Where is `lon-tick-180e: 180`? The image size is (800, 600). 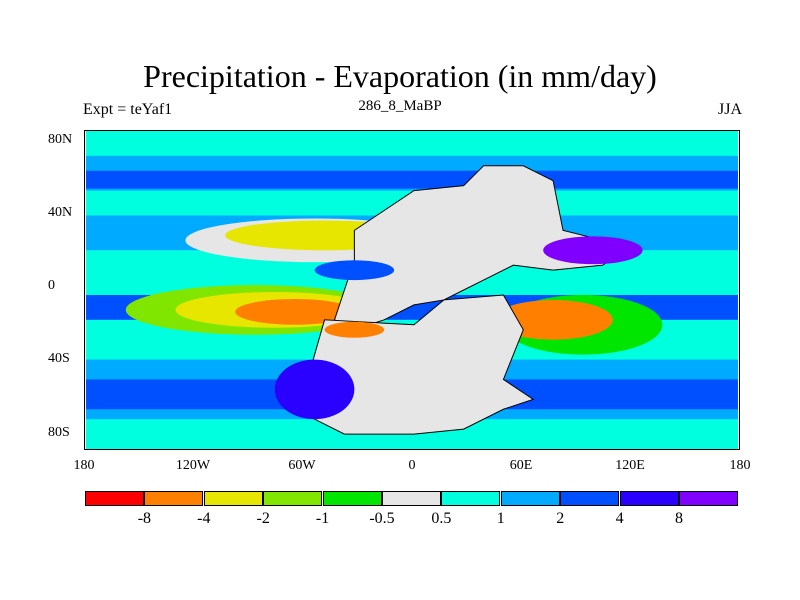
lon-tick-180e: 180 is located at coordinates (740, 465).